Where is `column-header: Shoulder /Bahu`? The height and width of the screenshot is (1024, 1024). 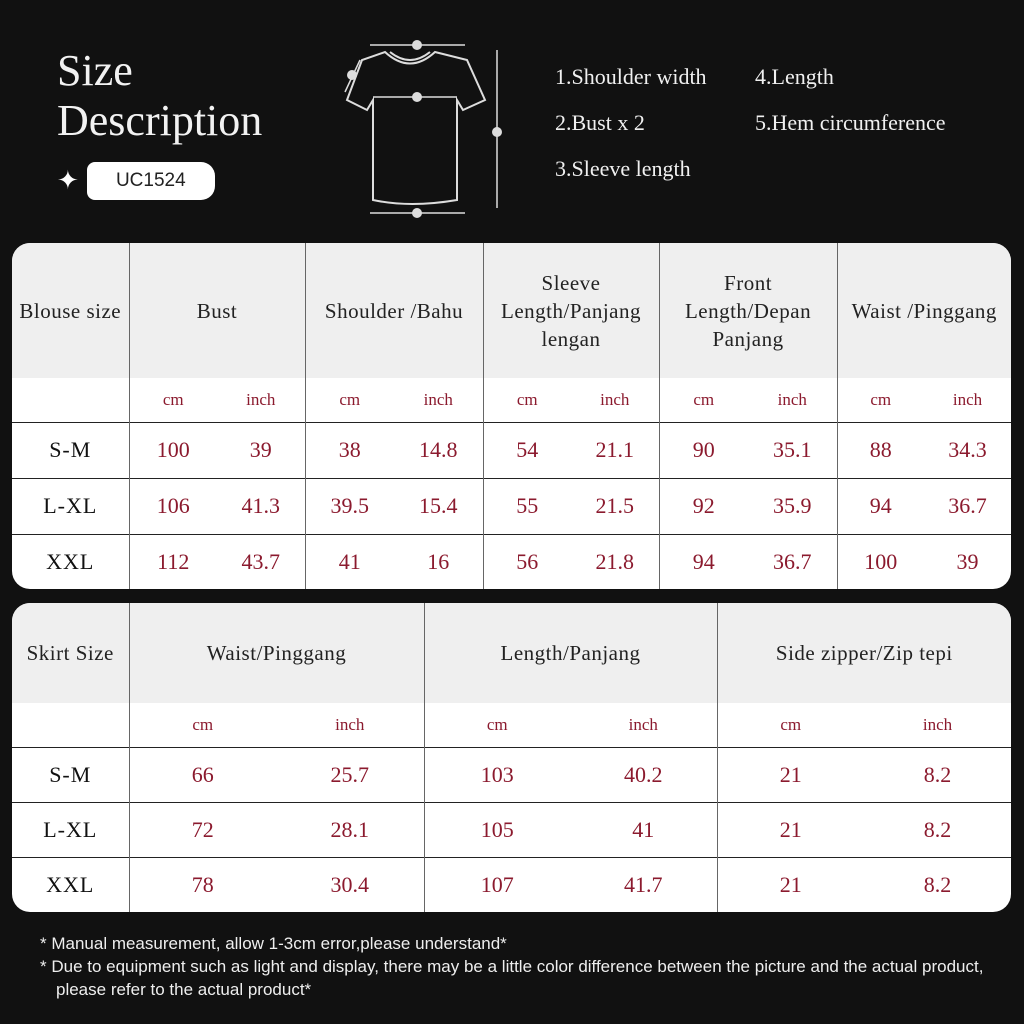
column-header: Shoulder /Bahu is located at coordinates (394, 310).